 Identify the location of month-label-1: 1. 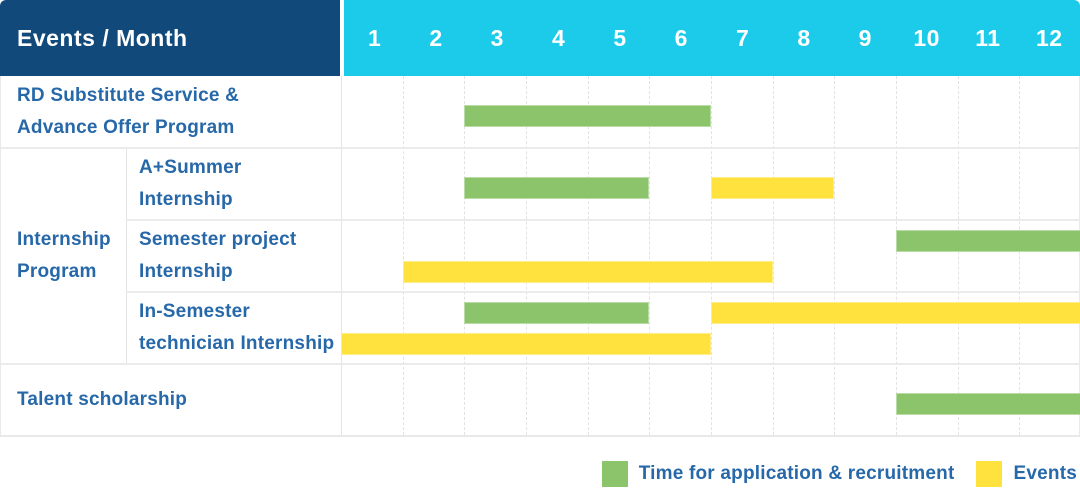
(375, 37).